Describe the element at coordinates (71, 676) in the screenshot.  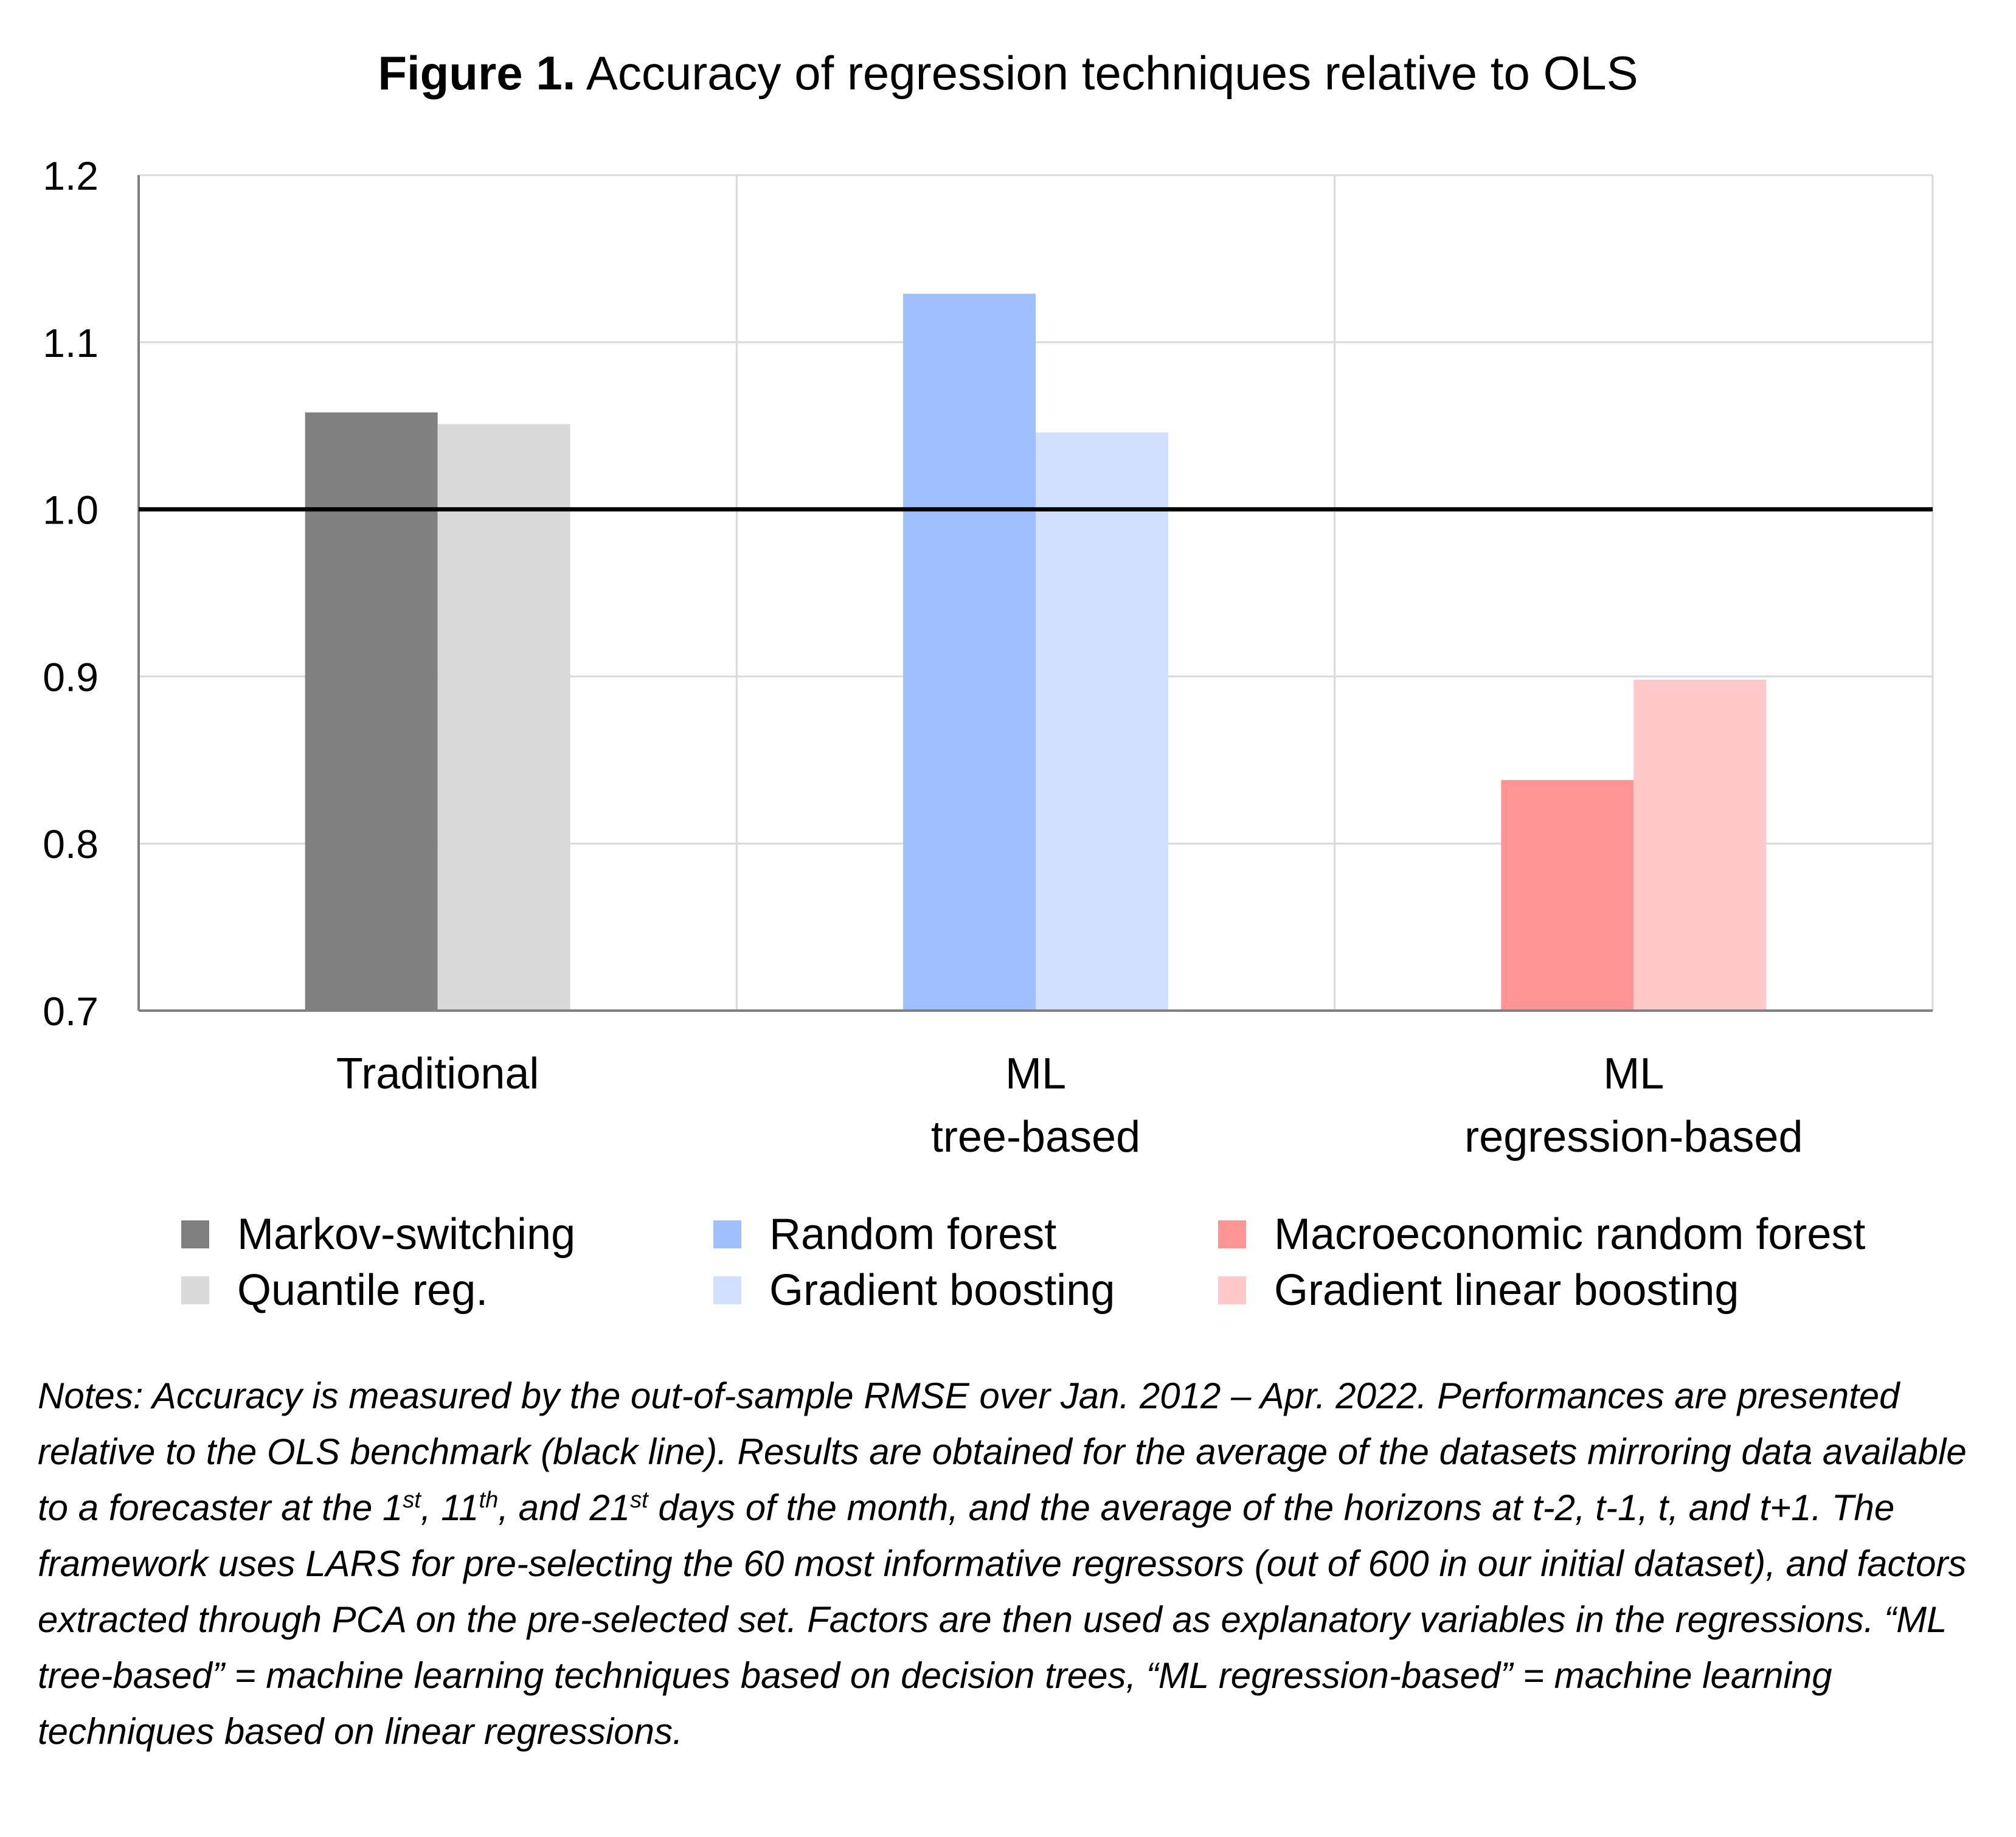
I see `y-tick-label: 0.9` at that location.